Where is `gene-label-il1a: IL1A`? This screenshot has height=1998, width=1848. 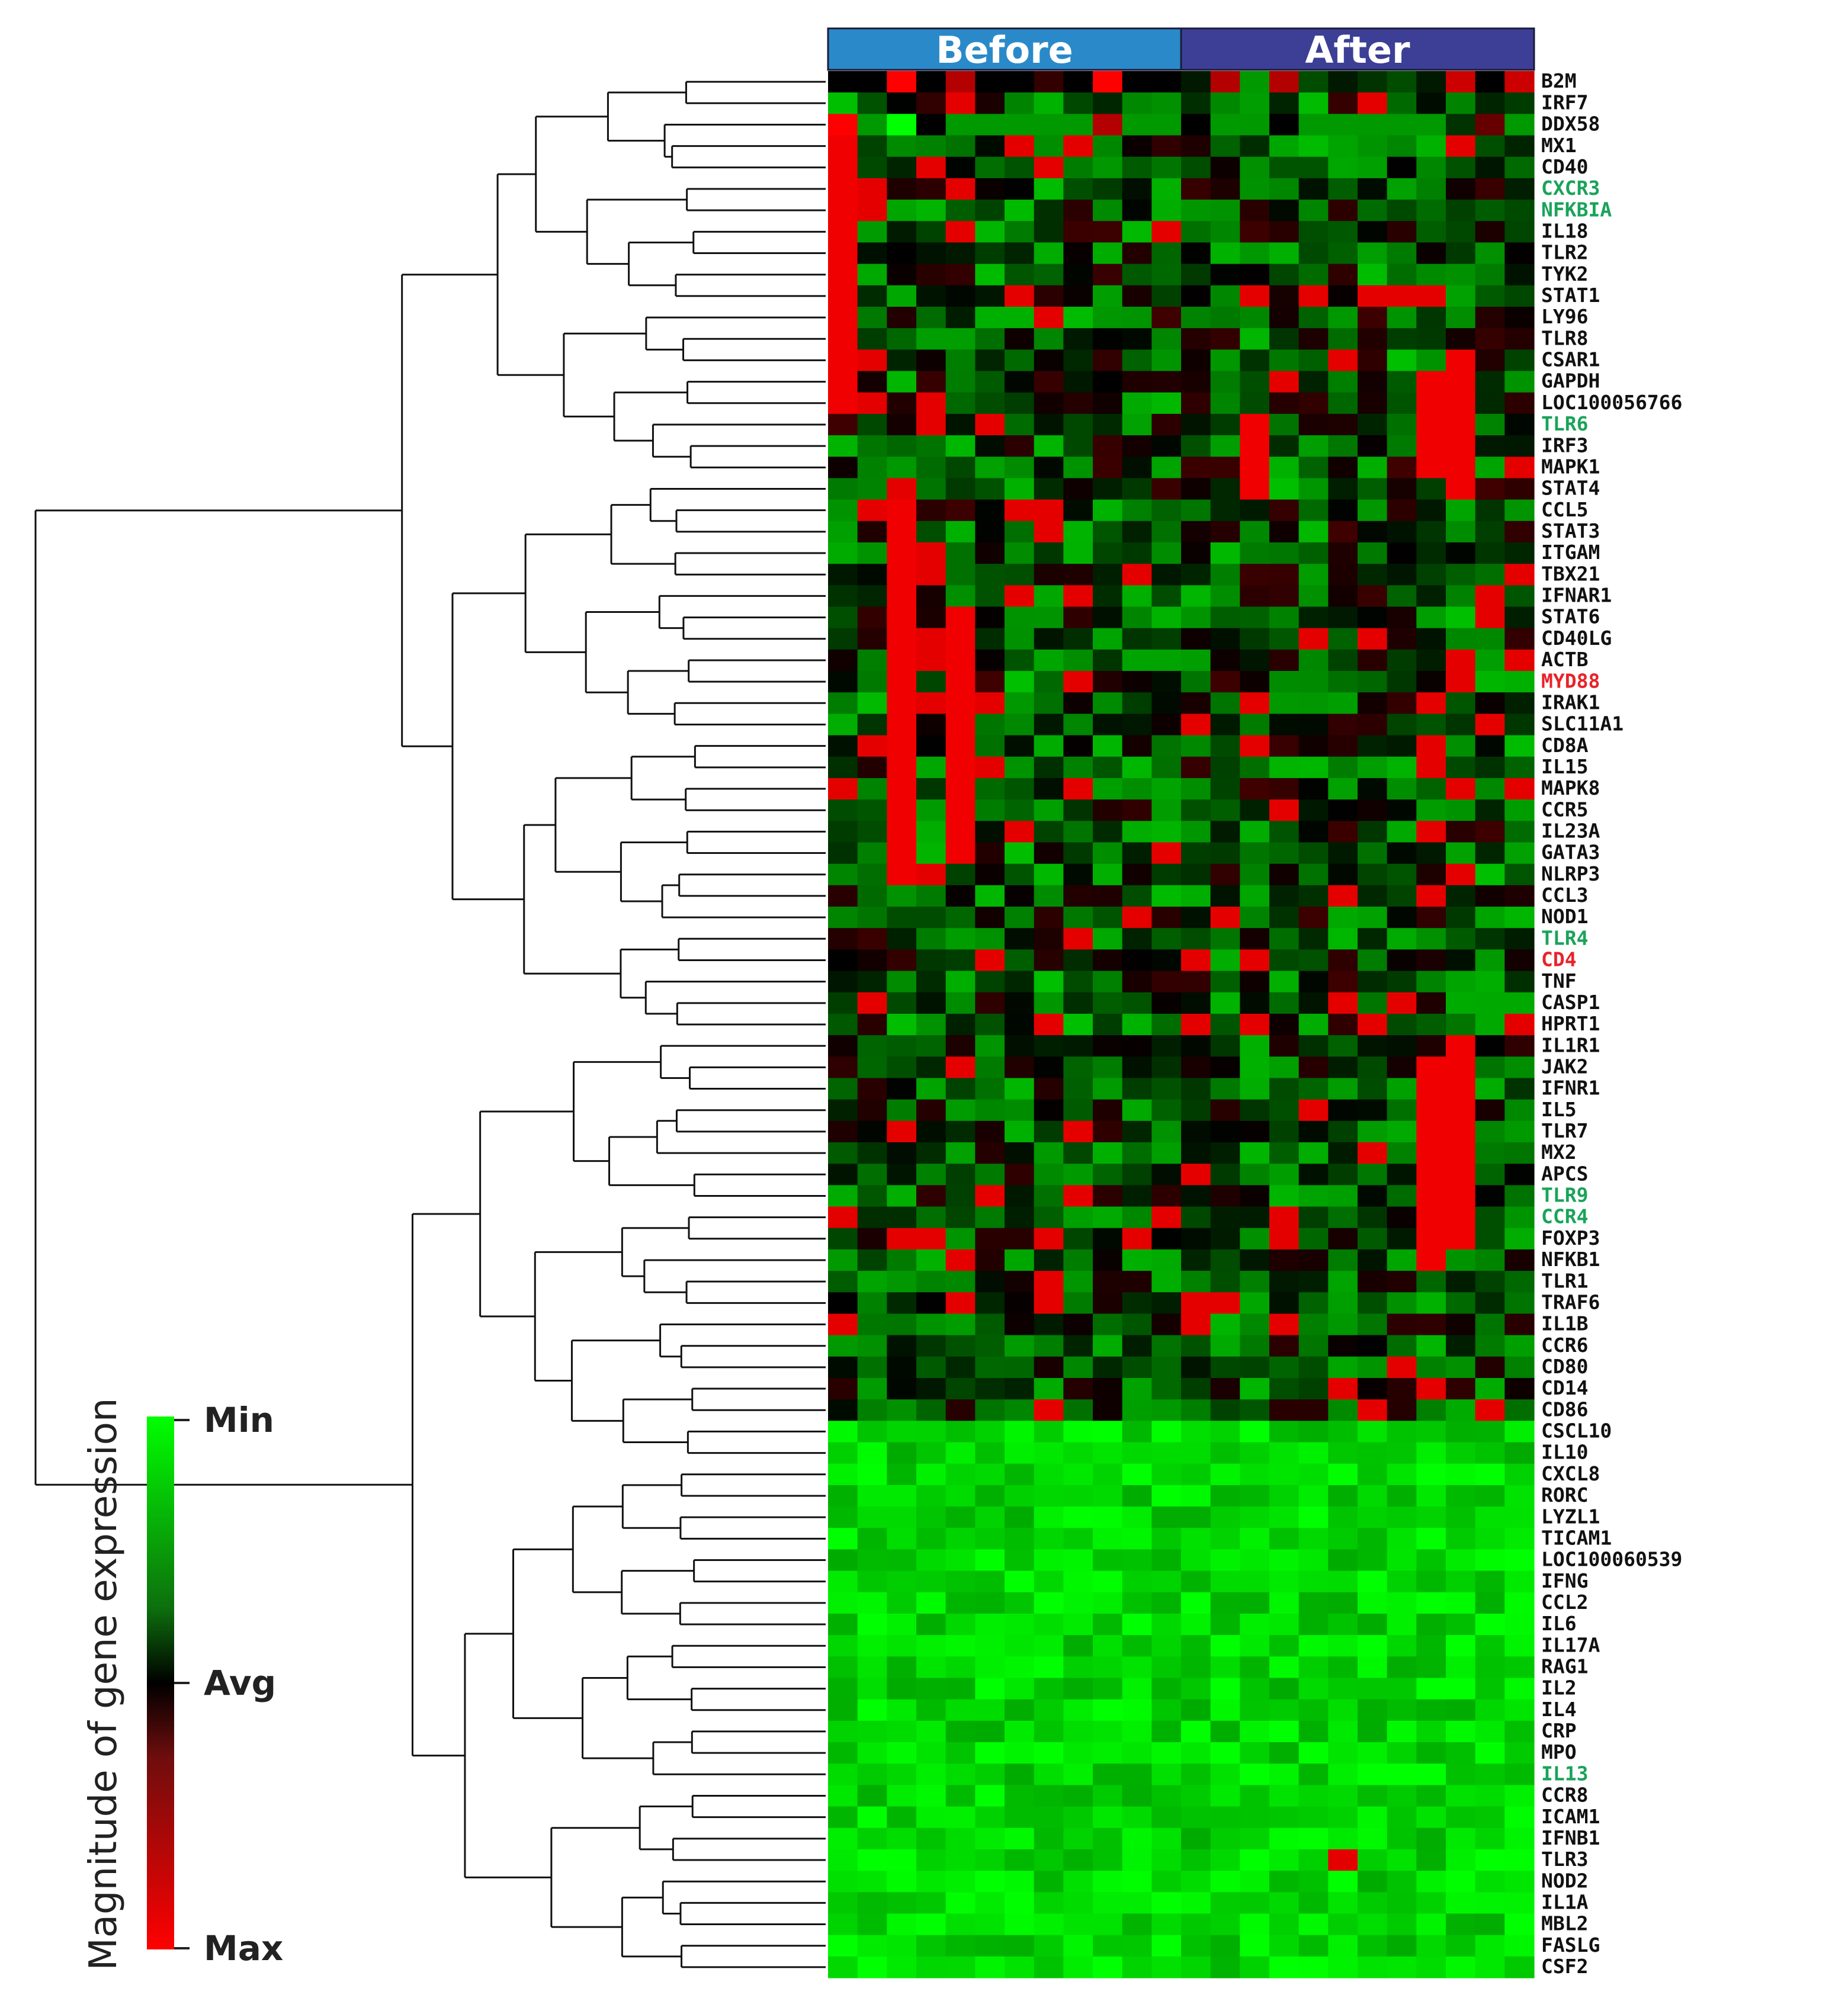 gene-label-il1a: IL1A is located at coordinates (1565, 1902).